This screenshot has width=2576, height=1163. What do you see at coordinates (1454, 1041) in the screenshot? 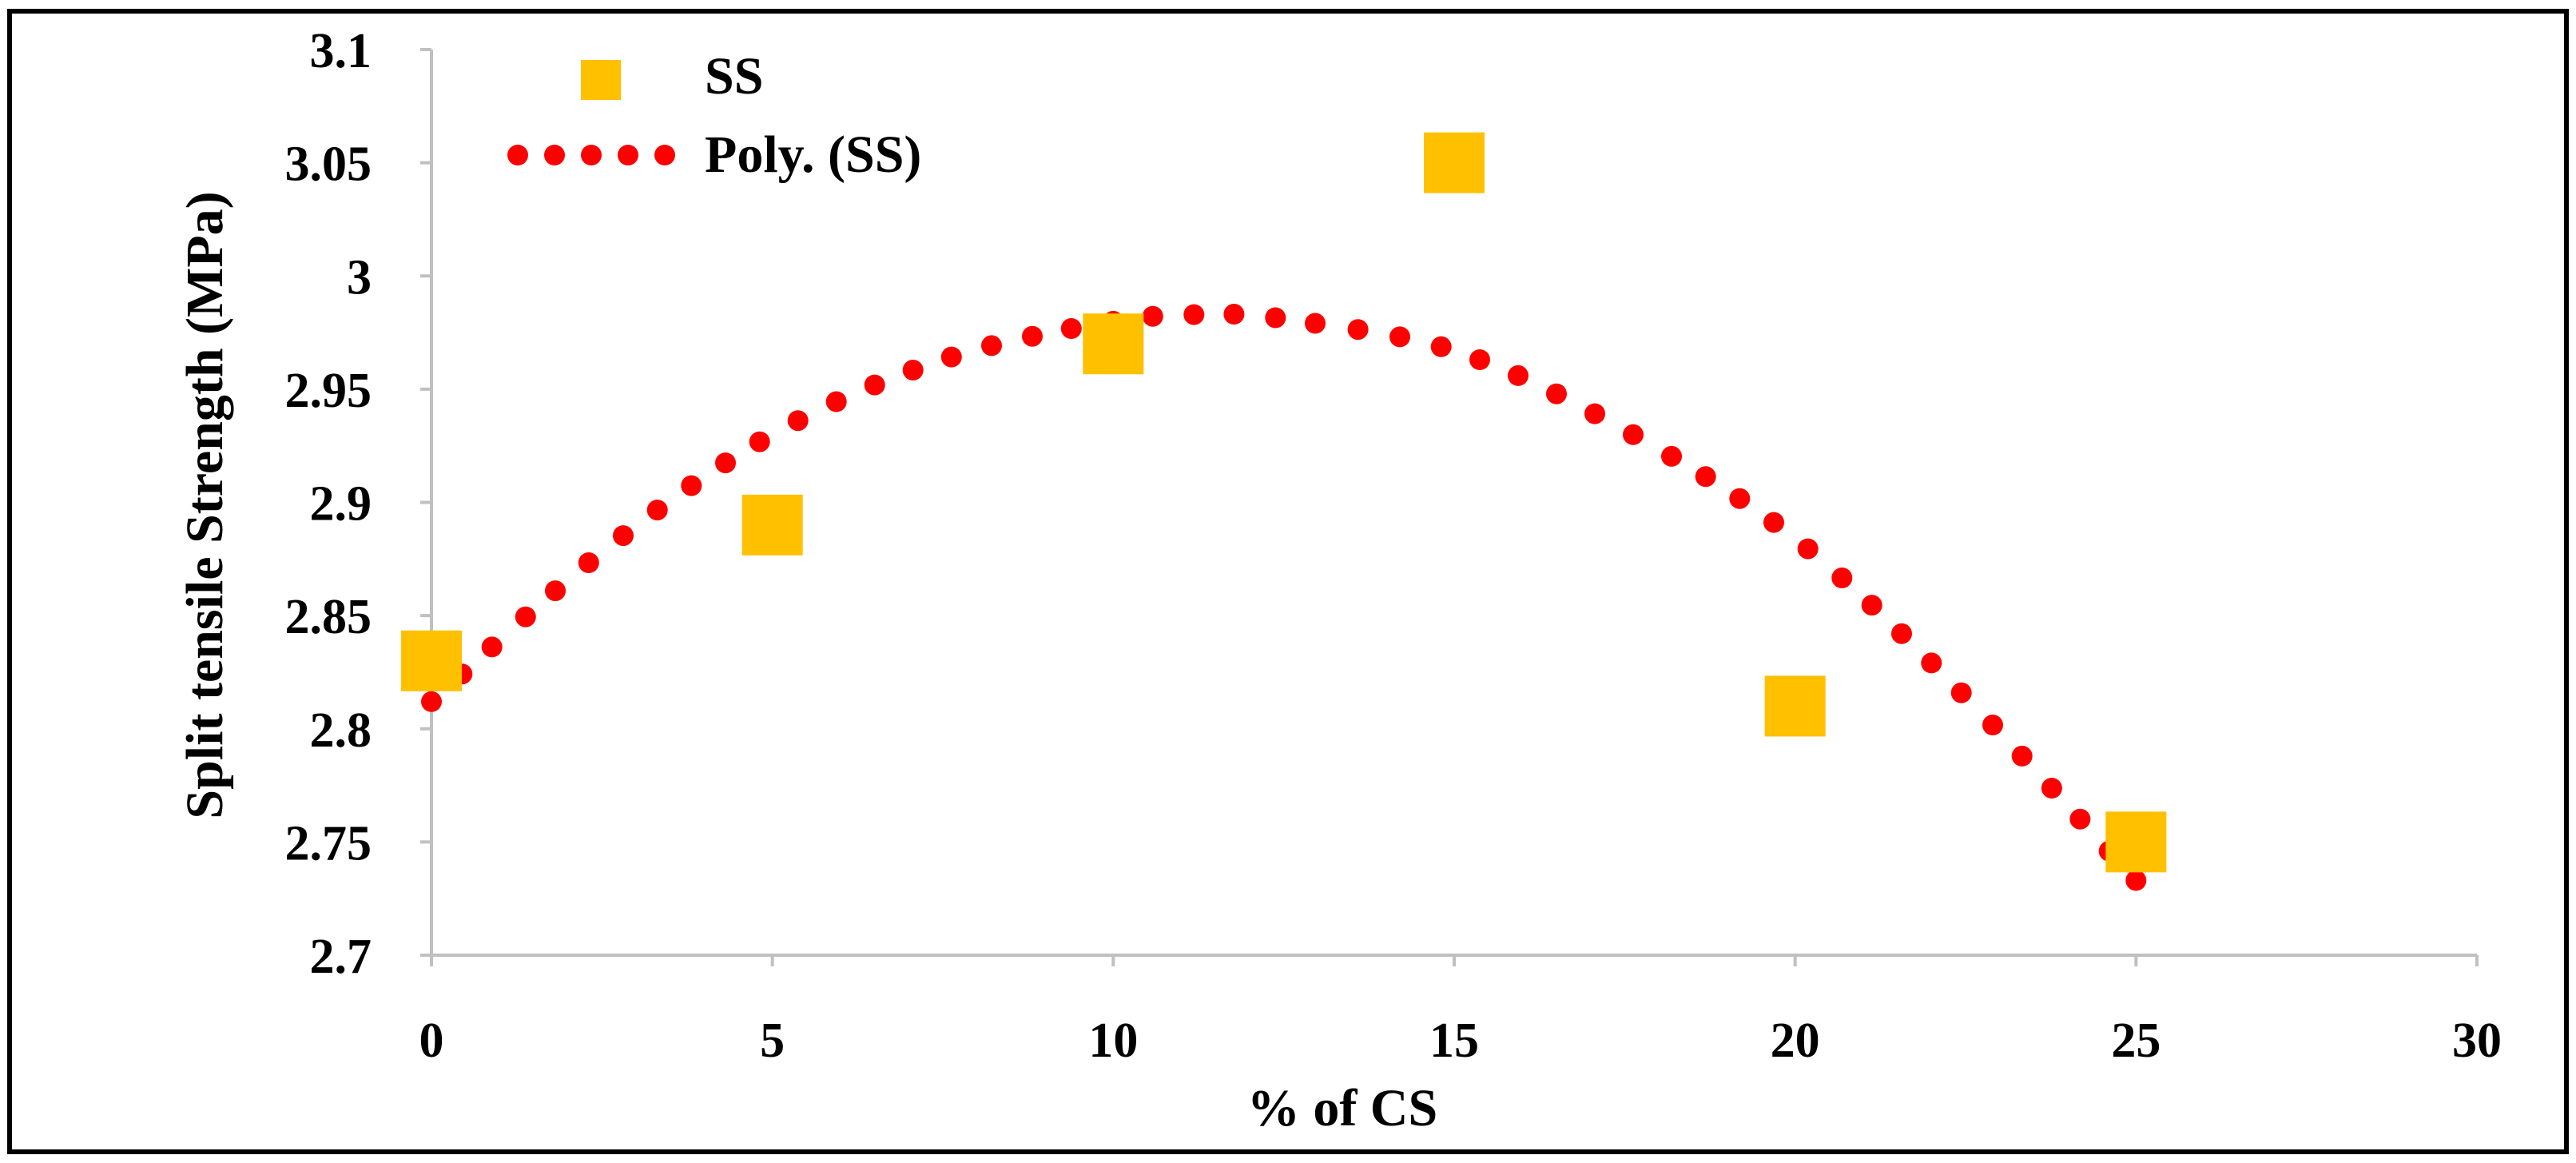
I see `x-tick-label: 15` at bounding box center [1454, 1041].